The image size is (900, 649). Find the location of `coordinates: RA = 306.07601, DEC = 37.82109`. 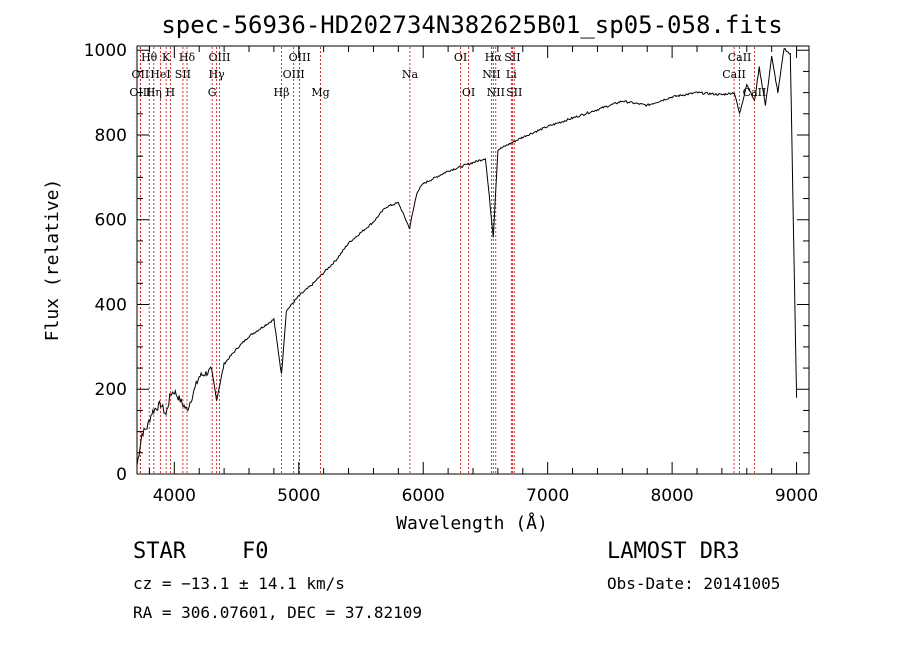

coordinates: RA = 306.07601, DEC = 37.82109 is located at coordinates (277, 612).